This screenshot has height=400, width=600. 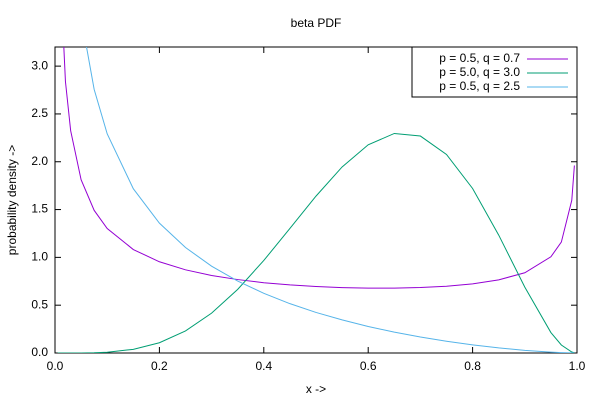 What do you see at coordinates (368, 366) in the screenshot?
I see `x-tick-label: 0.6` at bounding box center [368, 366].